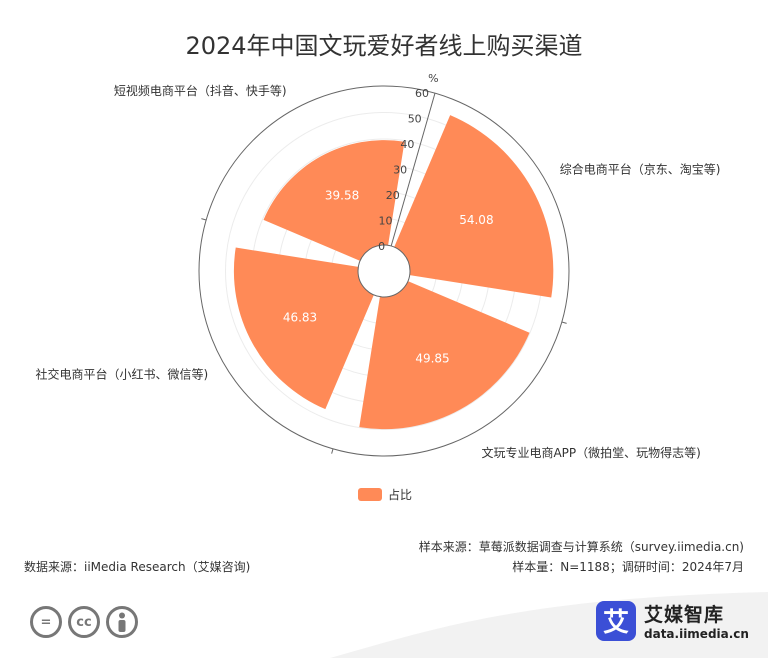  Describe the element at coordinates (370, 494) in the screenshot. I see `legend-swatch` at that location.